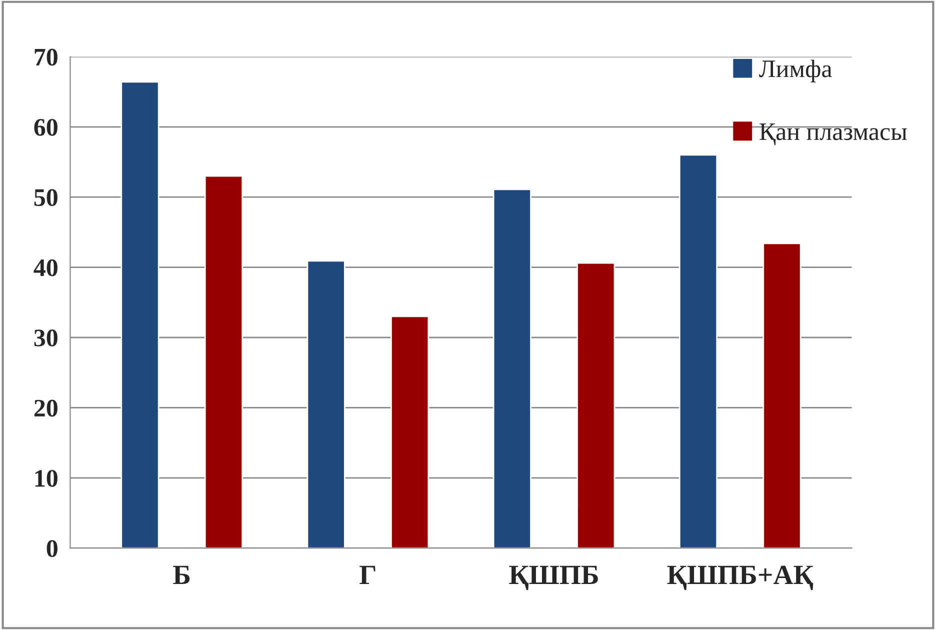  I want to click on legend-label: Лимфа, so click(795, 71).